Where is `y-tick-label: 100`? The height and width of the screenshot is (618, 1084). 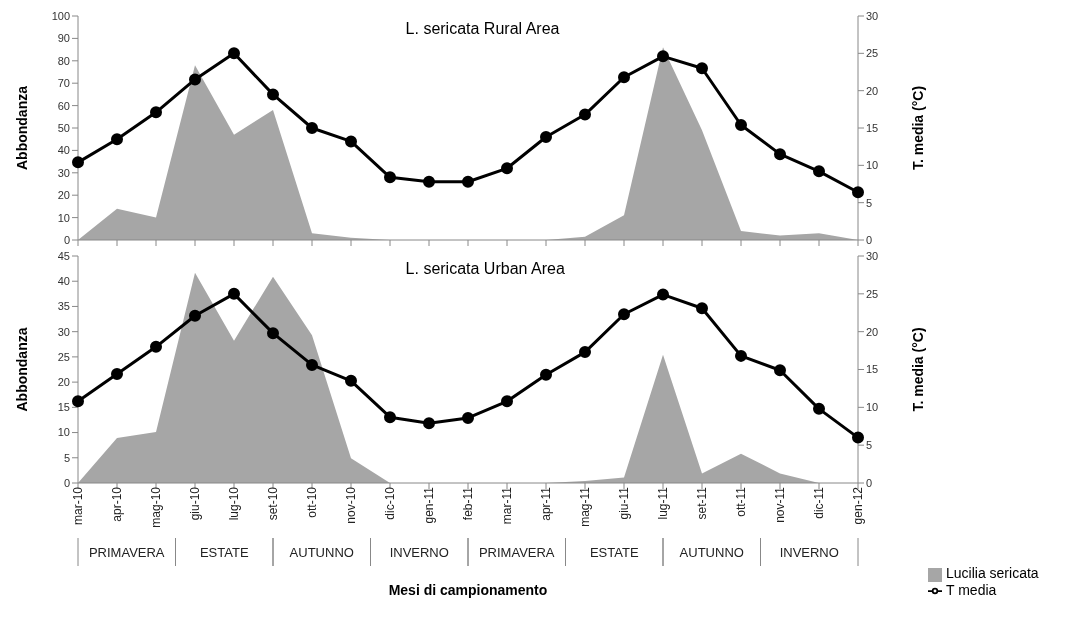
y-tick-label: 100 is located at coordinates (60, 15).